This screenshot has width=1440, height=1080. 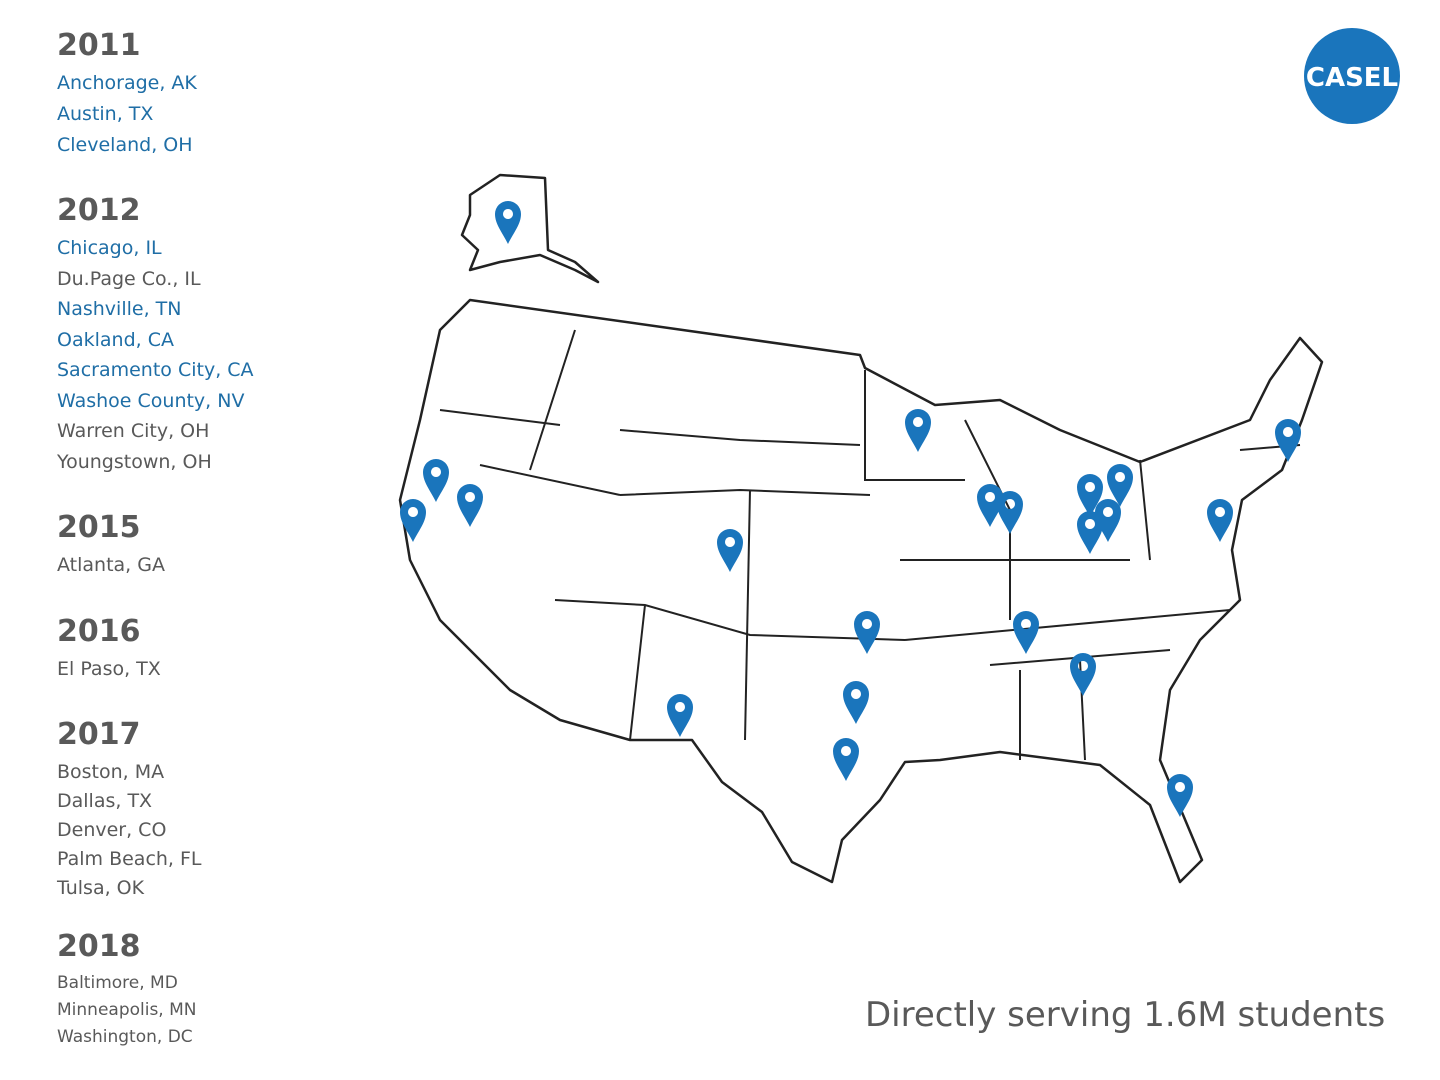 I want to click on city-name: Washington, DC, so click(x=125, y=1037).